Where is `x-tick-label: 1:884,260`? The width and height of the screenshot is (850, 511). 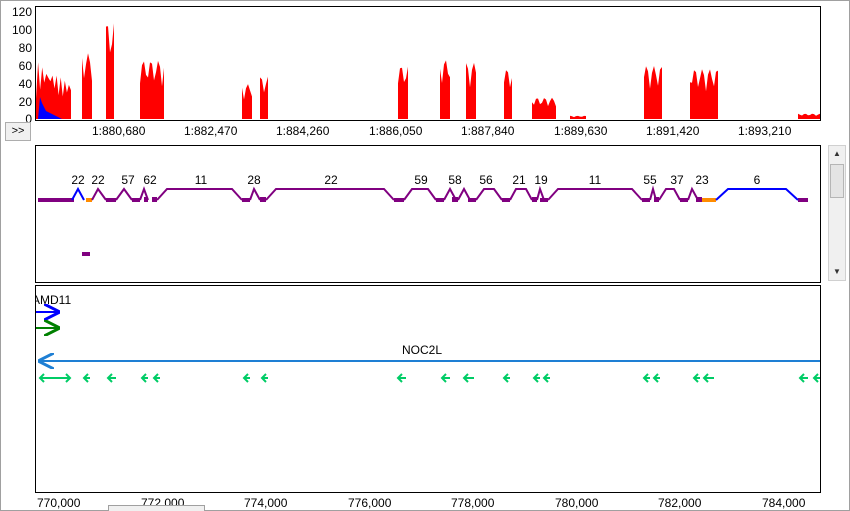
x-tick-label: 1:884,260 is located at coordinates (303, 131).